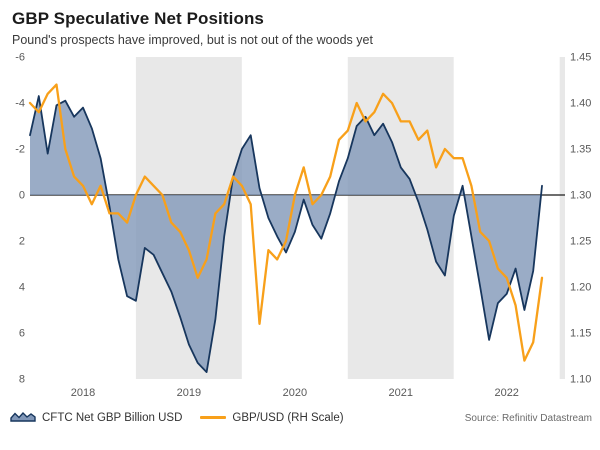 The image size is (600, 450). What do you see at coordinates (22, 380) in the screenshot?
I see `left-axis-tick: 8` at bounding box center [22, 380].